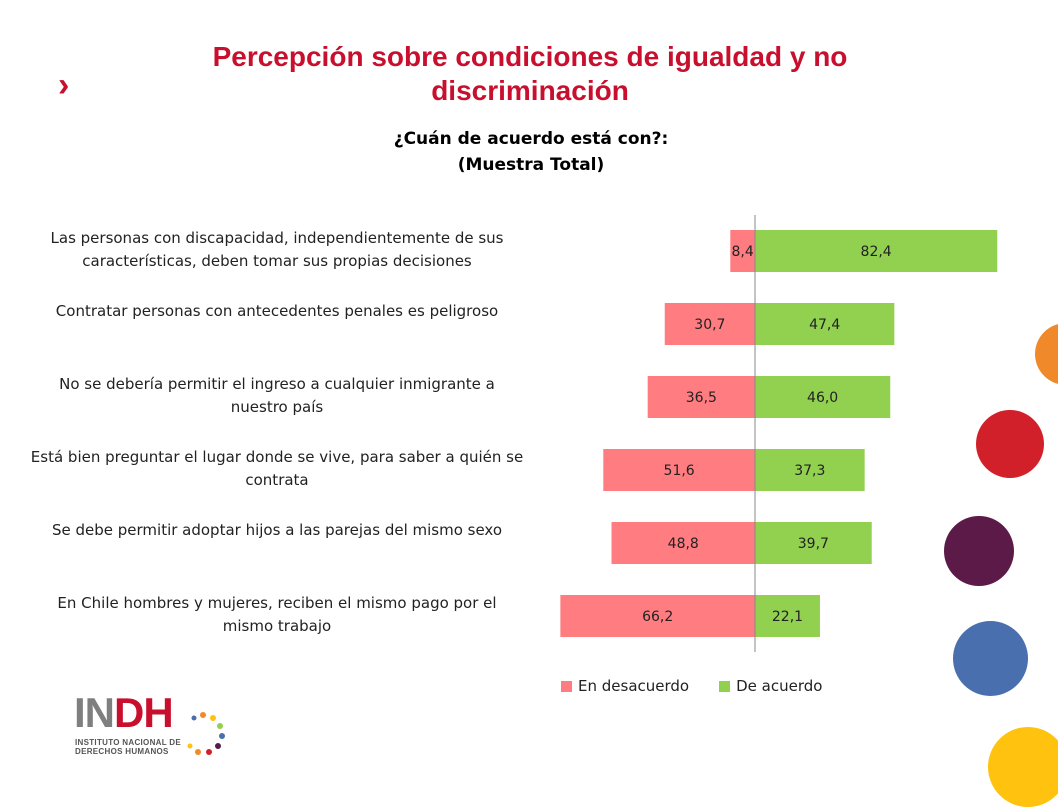  What do you see at coordinates (531, 139) in the screenshot?
I see `chart-title-line-1: ¿Cuán de acuerdo está con?:` at bounding box center [531, 139].